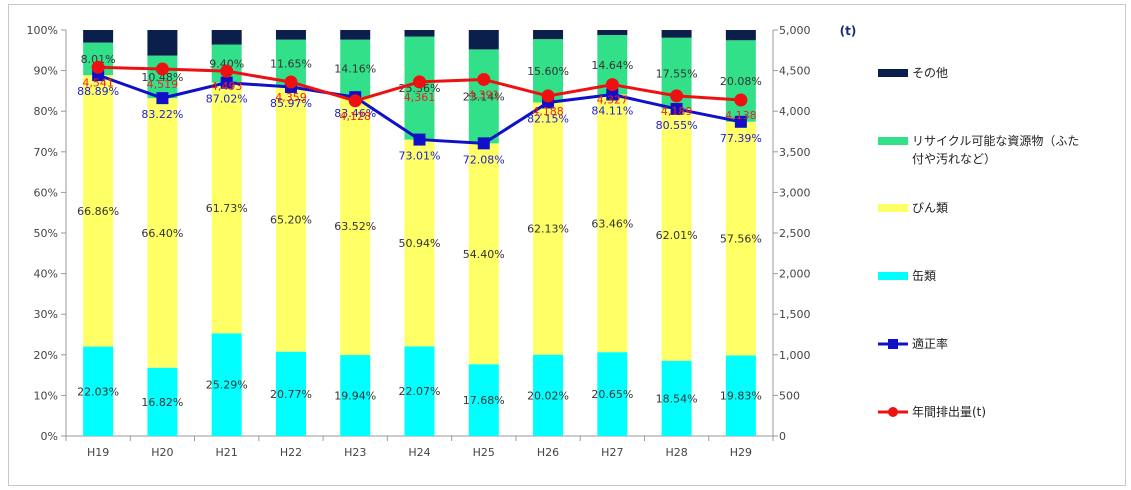  Describe the element at coordinates (46, 355) in the screenshot. I see `y-left-tick-label: 20%` at that location.